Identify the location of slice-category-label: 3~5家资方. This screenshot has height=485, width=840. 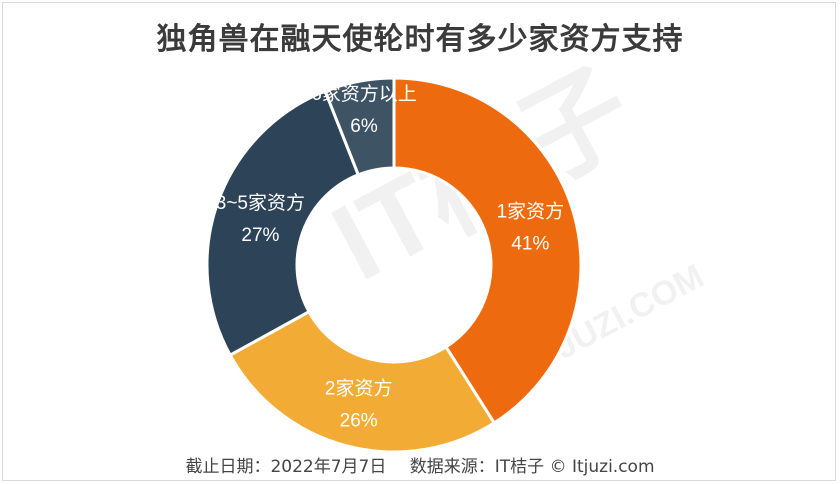
(260, 203).